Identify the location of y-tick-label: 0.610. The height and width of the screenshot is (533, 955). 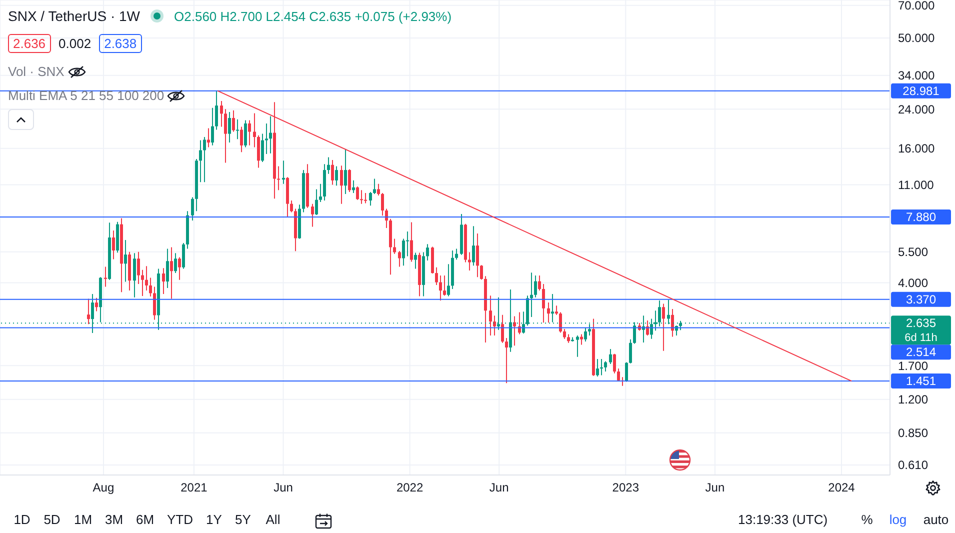
(913, 465).